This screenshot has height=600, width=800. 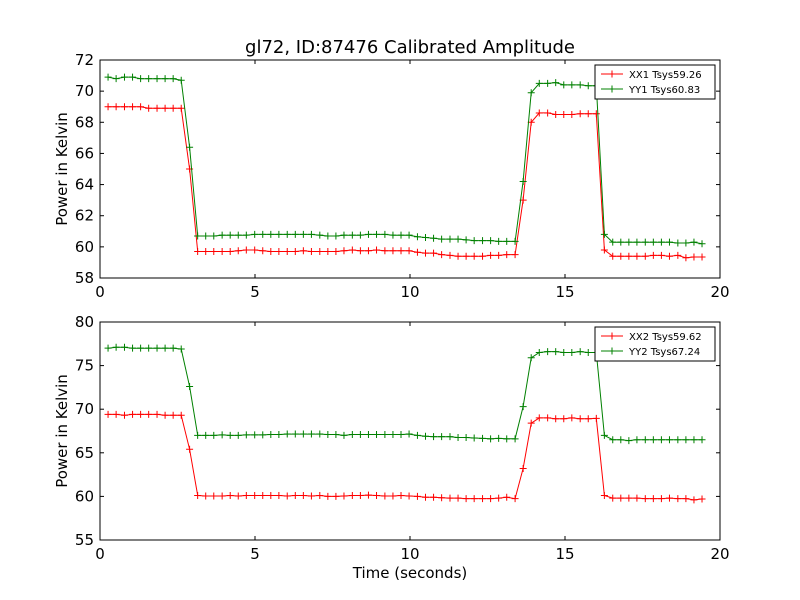 I want to click on x-tick-label: 0, so click(x=100, y=554).